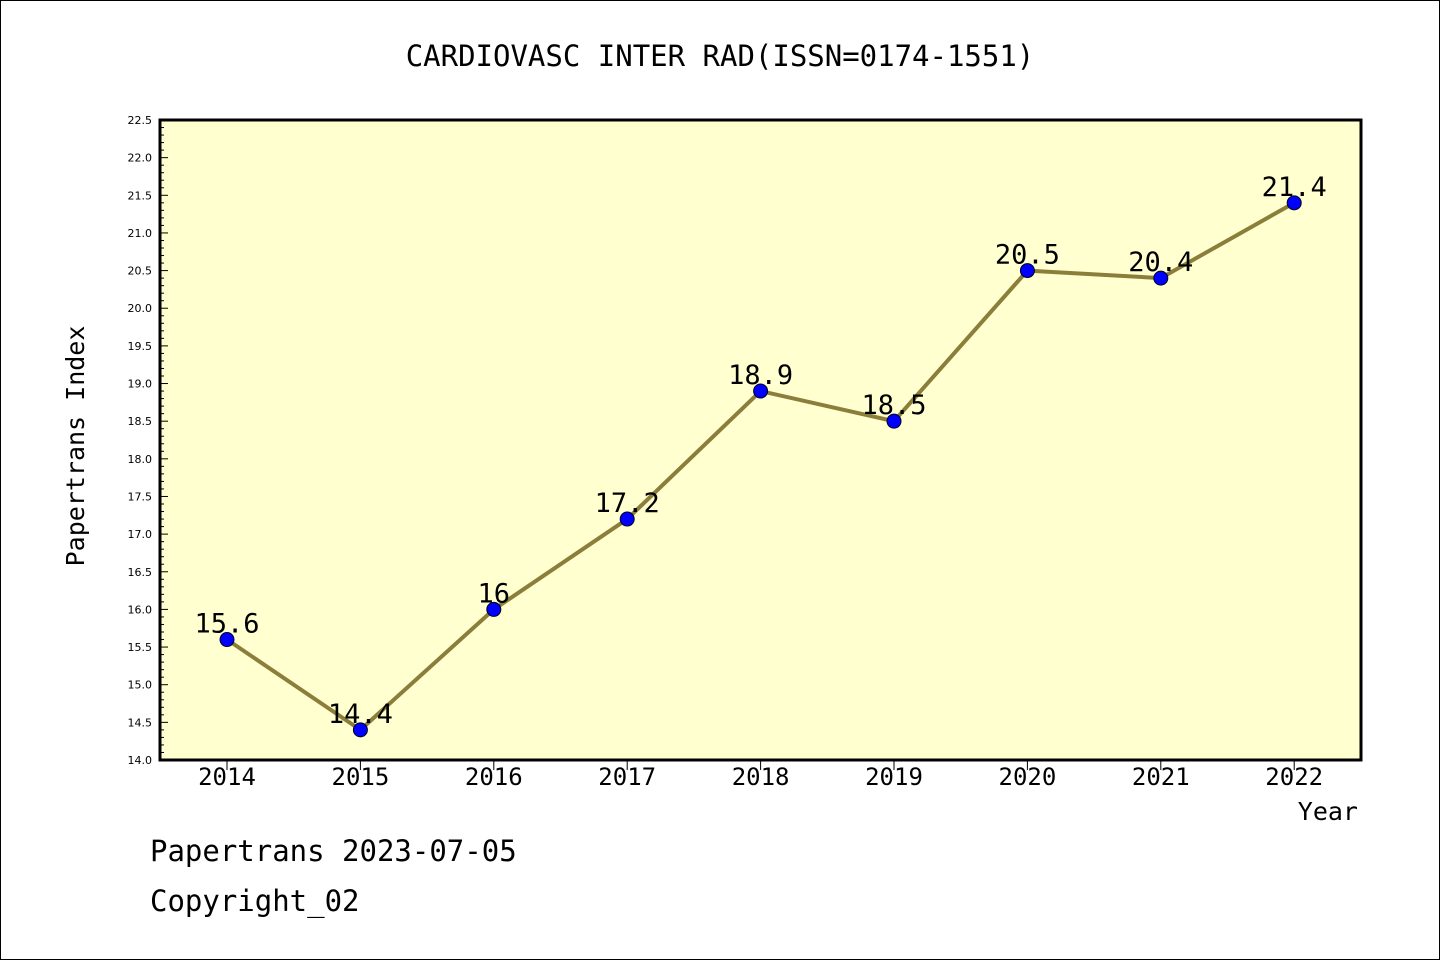  What do you see at coordinates (333, 851) in the screenshot?
I see `footer-date: Papertrans 2023-07-05` at bounding box center [333, 851].